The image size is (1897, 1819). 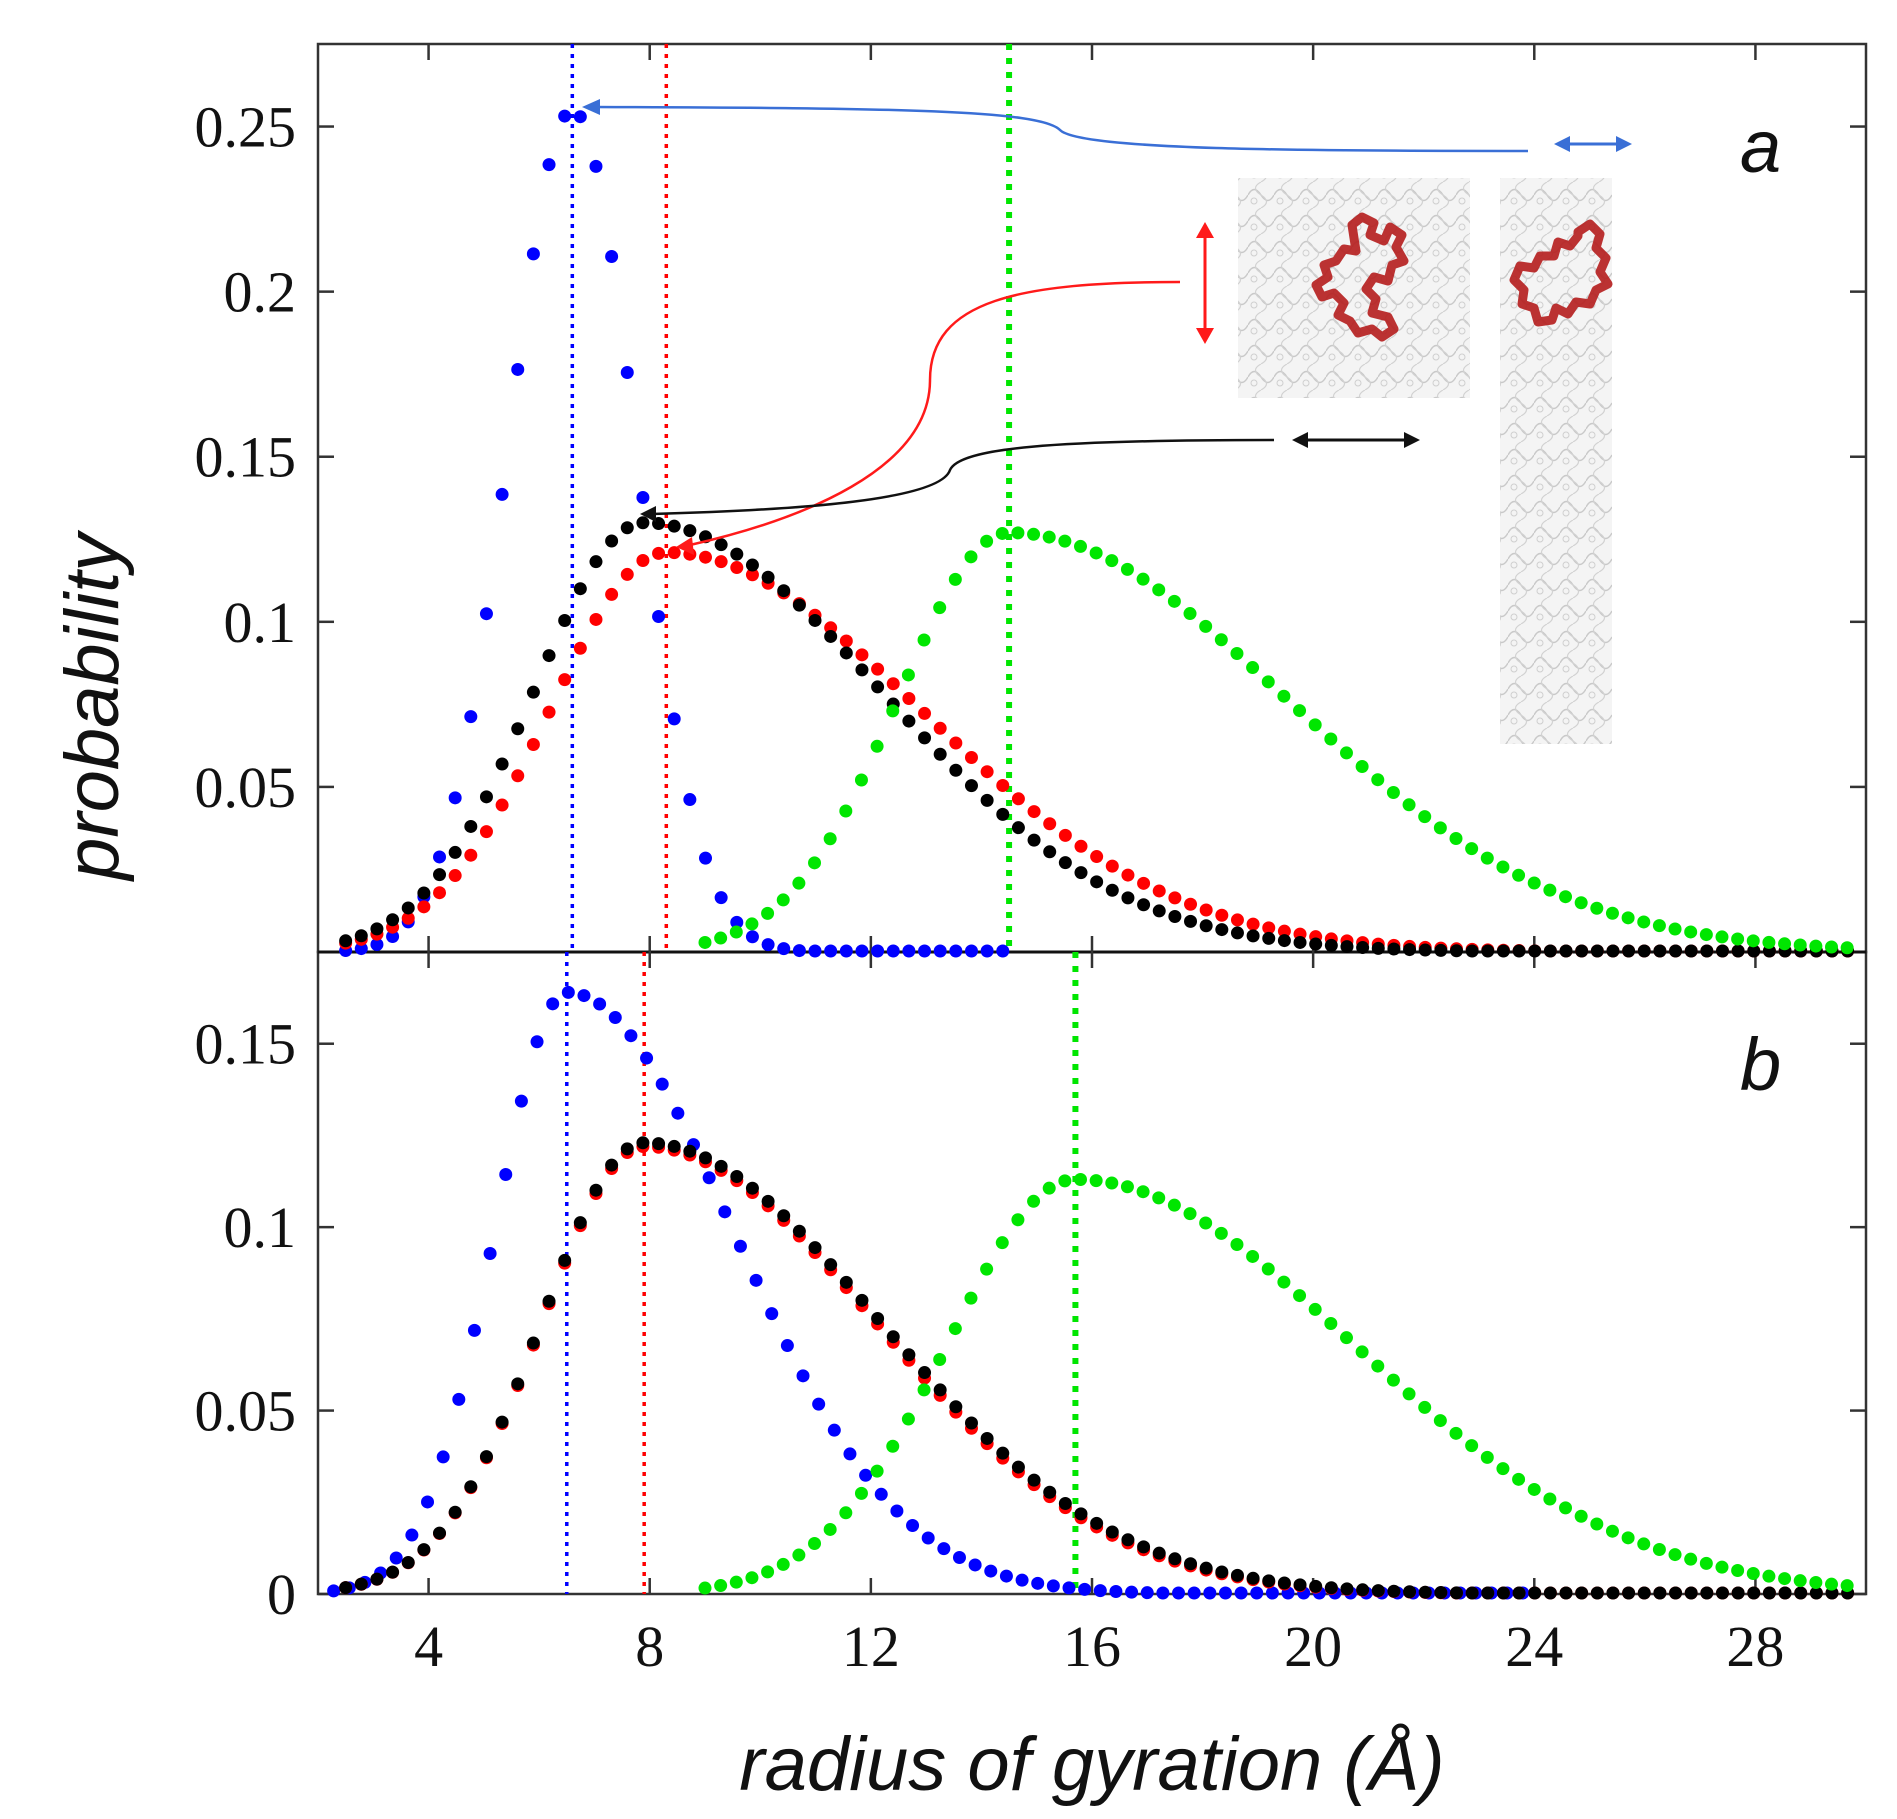 What do you see at coordinates (1354, 288) in the screenshot?
I see `inset-bulk-box` at bounding box center [1354, 288].